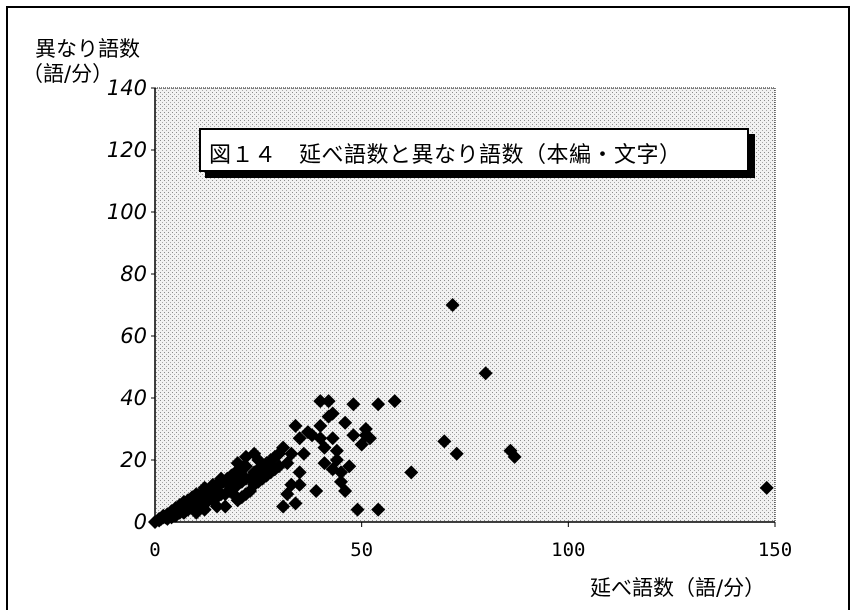  I want to click on y-tick-label: 0, so click(140, 522).